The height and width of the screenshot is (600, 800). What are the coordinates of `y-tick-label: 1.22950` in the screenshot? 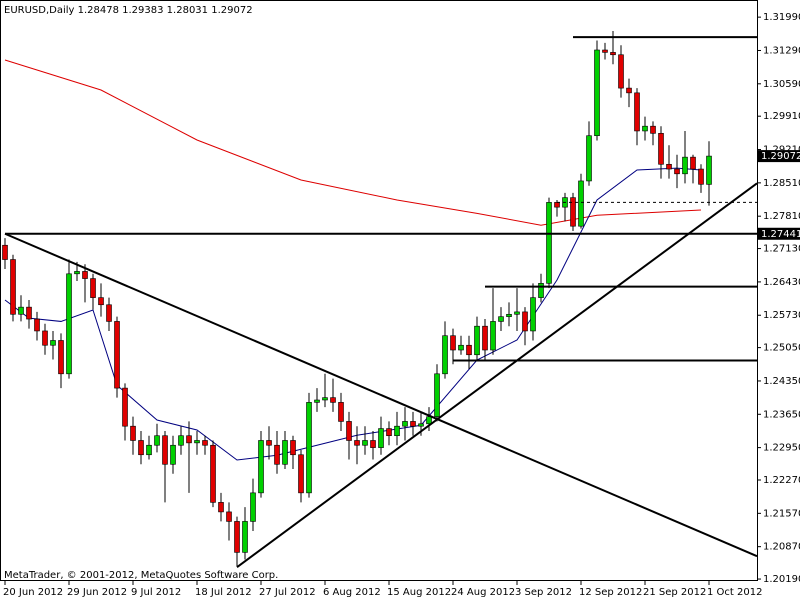 It's located at (781, 448).